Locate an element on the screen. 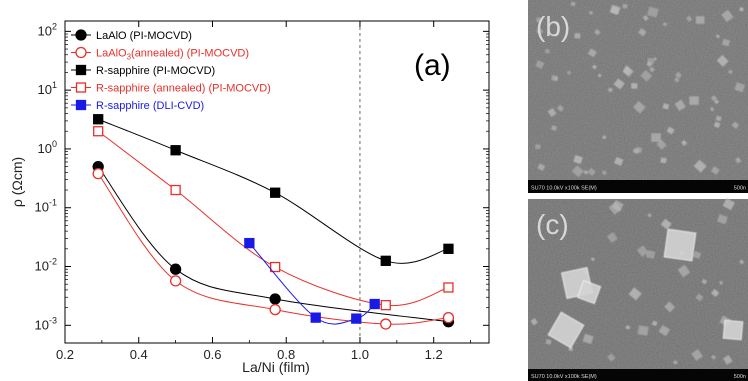 The height and width of the screenshot is (381, 748). y-tick-label: 10⁰ is located at coordinates (47, 147).